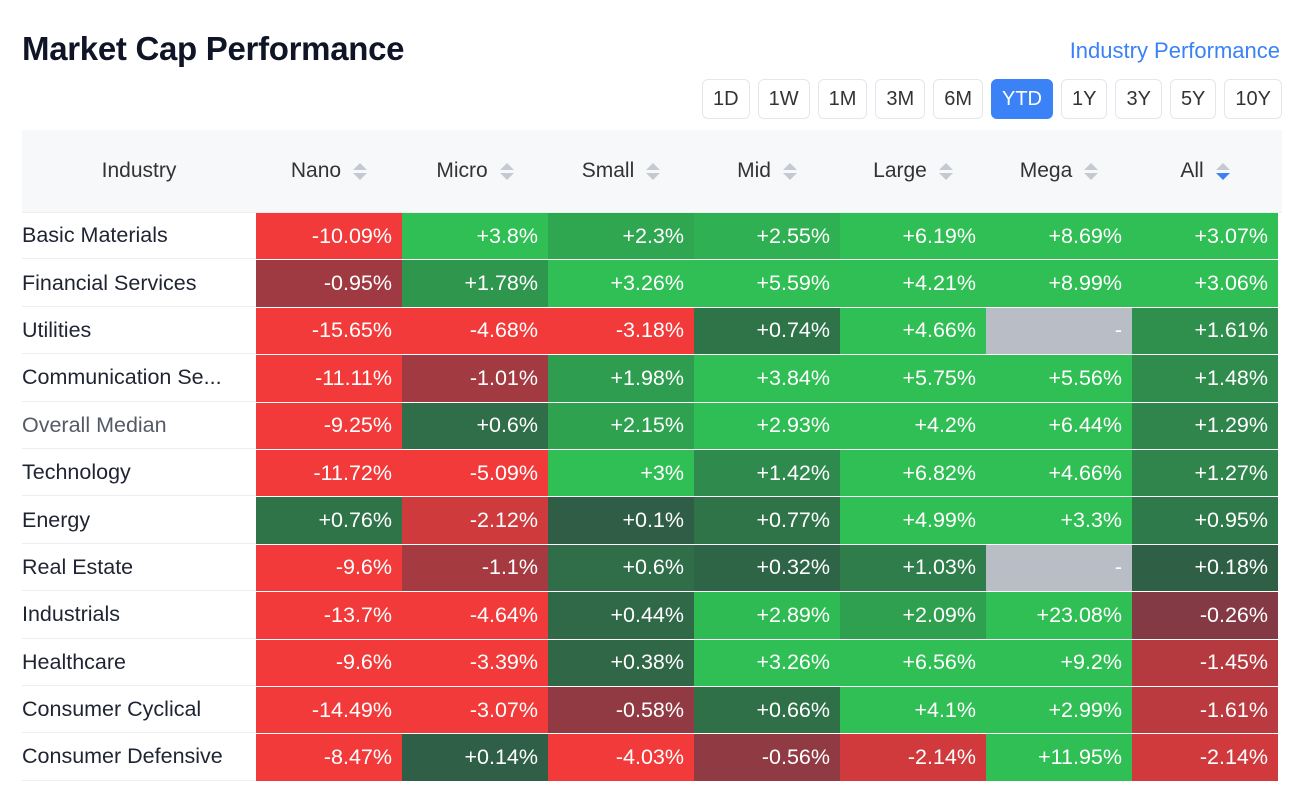 The image size is (1312, 797). I want to click on period-button-6m: 6M, so click(958, 99).